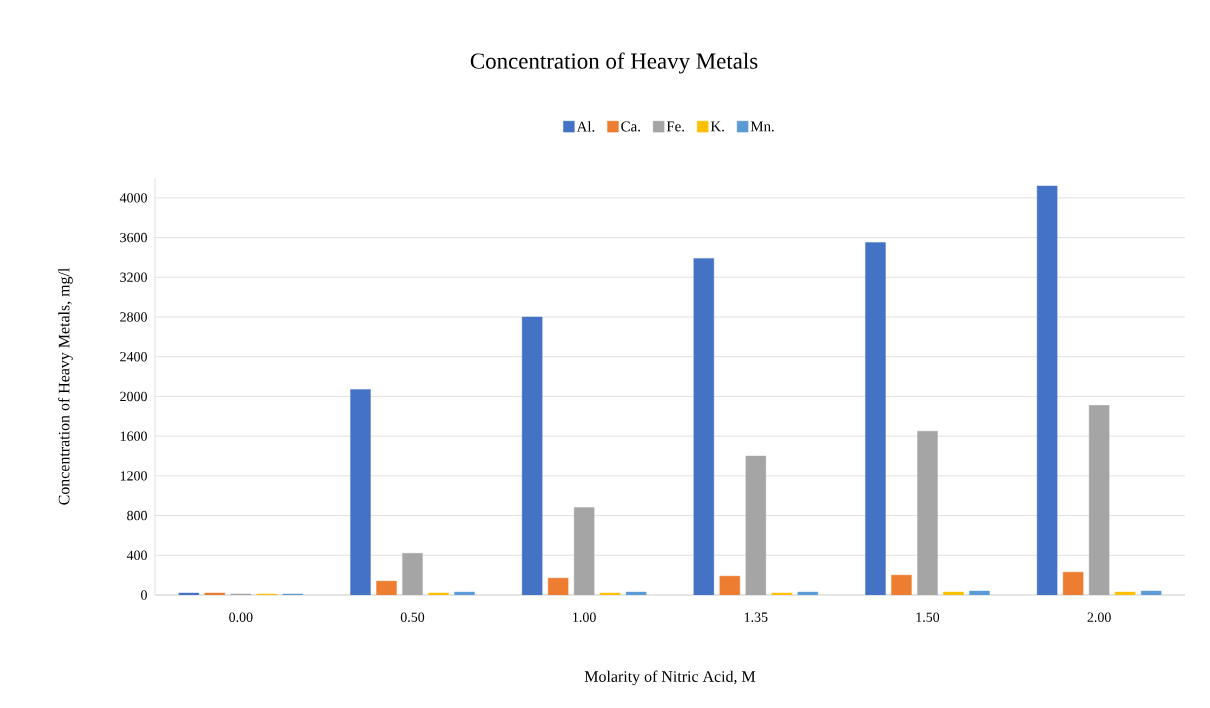 This screenshot has width=1210, height=708. What do you see at coordinates (133, 317) in the screenshot?
I see `y-tick-label: 2800` at bounding box center [133, 317].